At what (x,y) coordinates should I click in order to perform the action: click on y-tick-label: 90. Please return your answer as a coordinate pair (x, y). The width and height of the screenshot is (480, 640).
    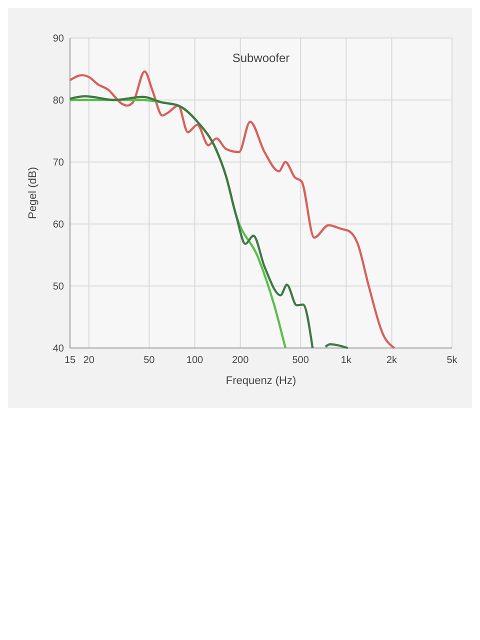
    Looking at the image, I should click on (58, 39).